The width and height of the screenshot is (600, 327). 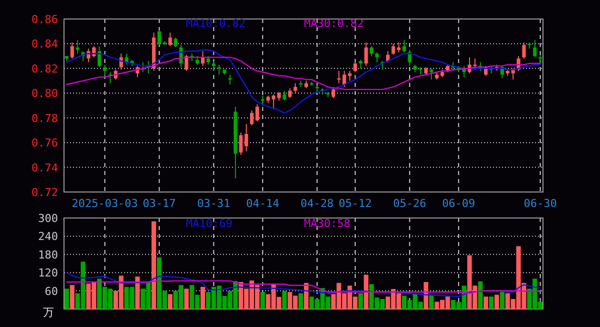 What do you see at coordinates (48, 255) in the screenshot?
I see `y-tick-label: 180` at bounding box center [48, 255].